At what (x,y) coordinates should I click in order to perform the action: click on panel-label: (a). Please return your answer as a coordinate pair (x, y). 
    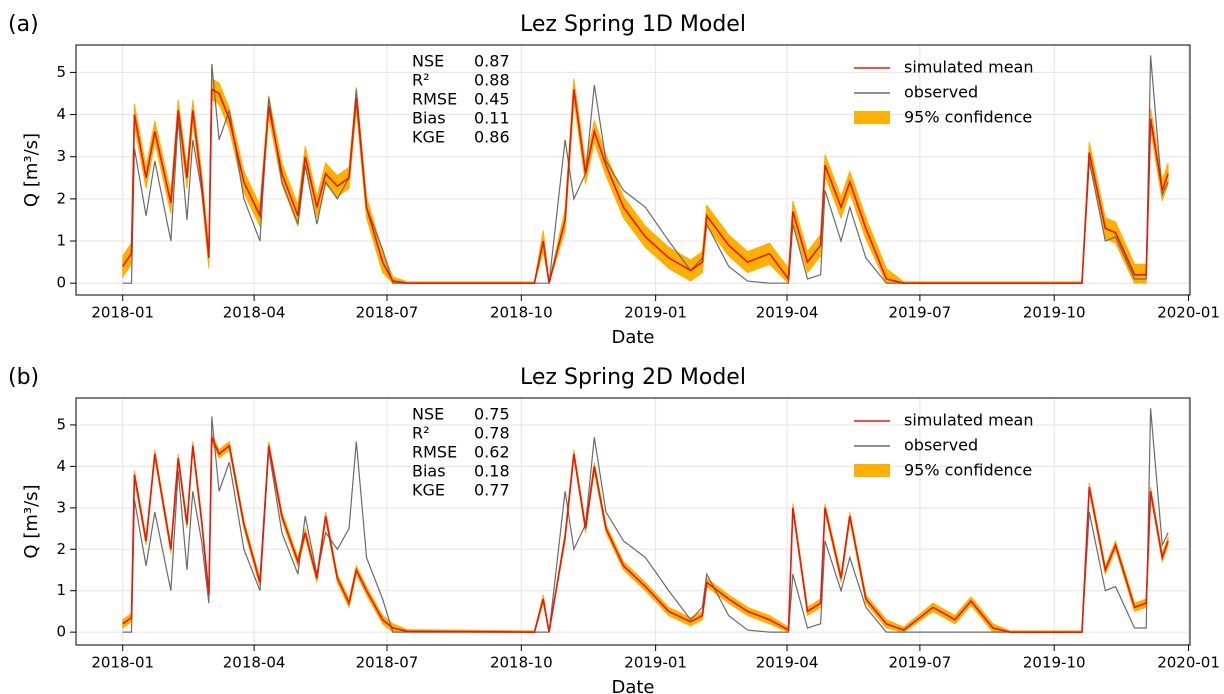
    Looking at the image, I should click on (23, 24).